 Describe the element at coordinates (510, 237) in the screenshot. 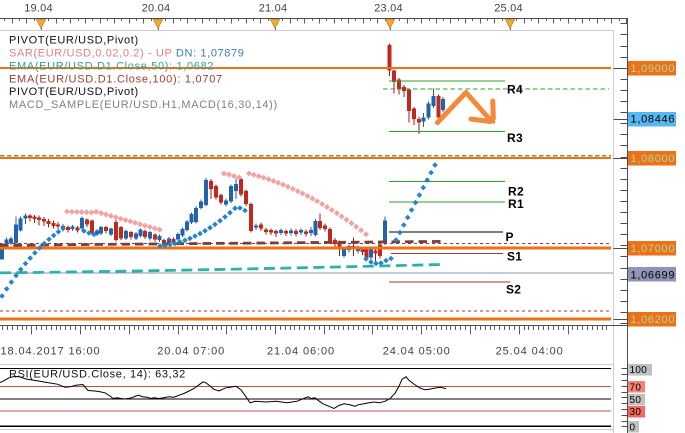

I see `svg-text: P` at that location.